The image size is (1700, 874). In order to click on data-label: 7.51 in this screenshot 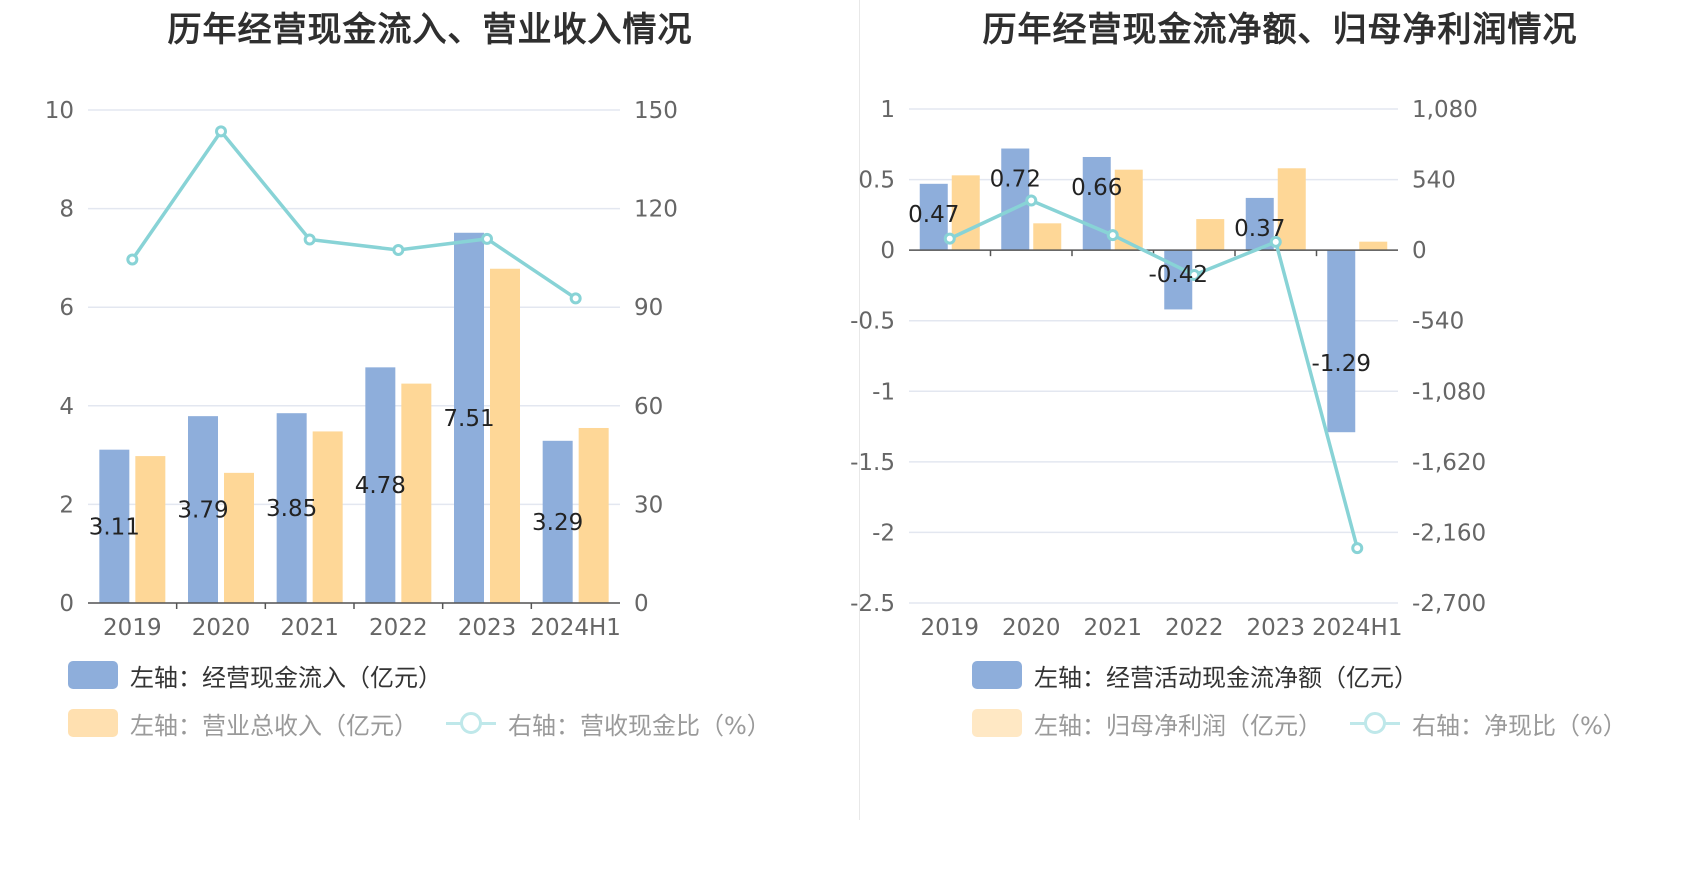, I will do `click(468, 419)`.